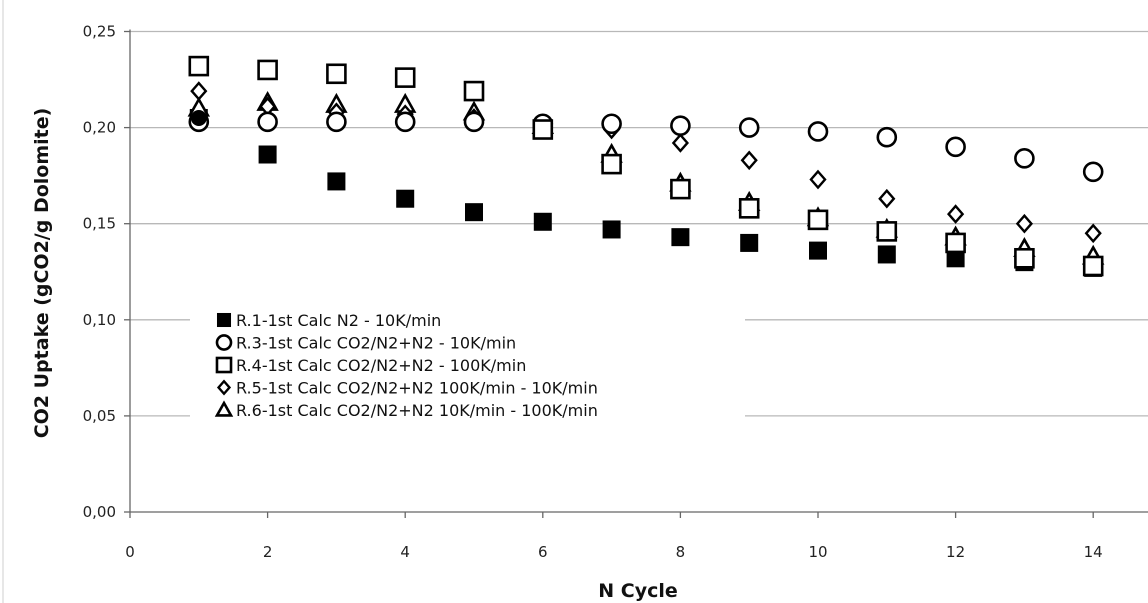 Image resolution: width=1148 pixels, height=603 pixels. I want to click on x-tick-label: 12, so click(955, 552).